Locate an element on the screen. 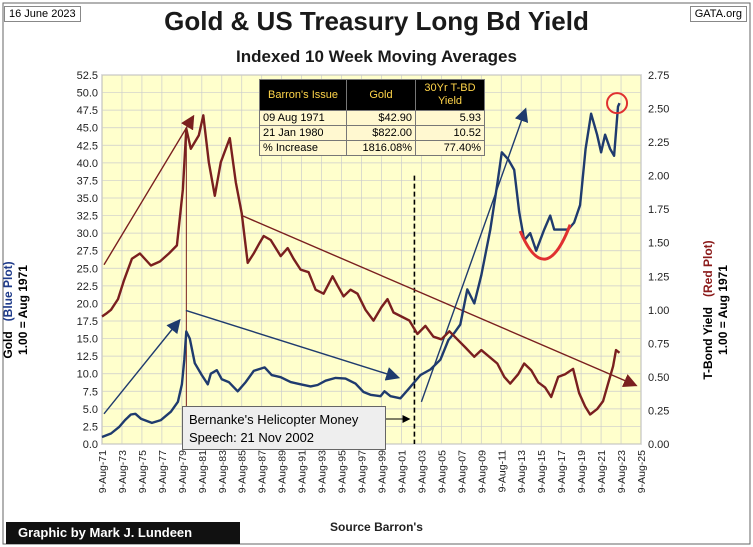 This screenshot has width=753, height=547. table-row: % Increase 1816.08% 77.40% is located at coordinates (372, 148).